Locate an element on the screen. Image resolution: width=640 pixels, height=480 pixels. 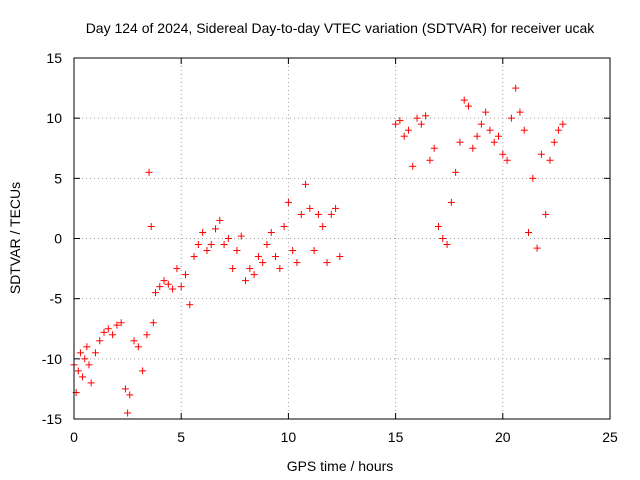
x-tick-label: 5 is located at coordinates (181, 437).